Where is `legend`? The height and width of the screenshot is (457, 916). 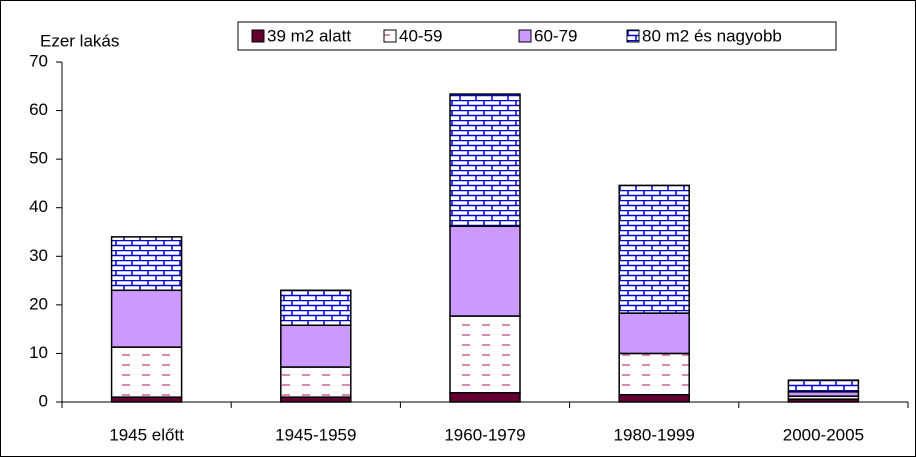 legend is located at coordinates (537, 36).